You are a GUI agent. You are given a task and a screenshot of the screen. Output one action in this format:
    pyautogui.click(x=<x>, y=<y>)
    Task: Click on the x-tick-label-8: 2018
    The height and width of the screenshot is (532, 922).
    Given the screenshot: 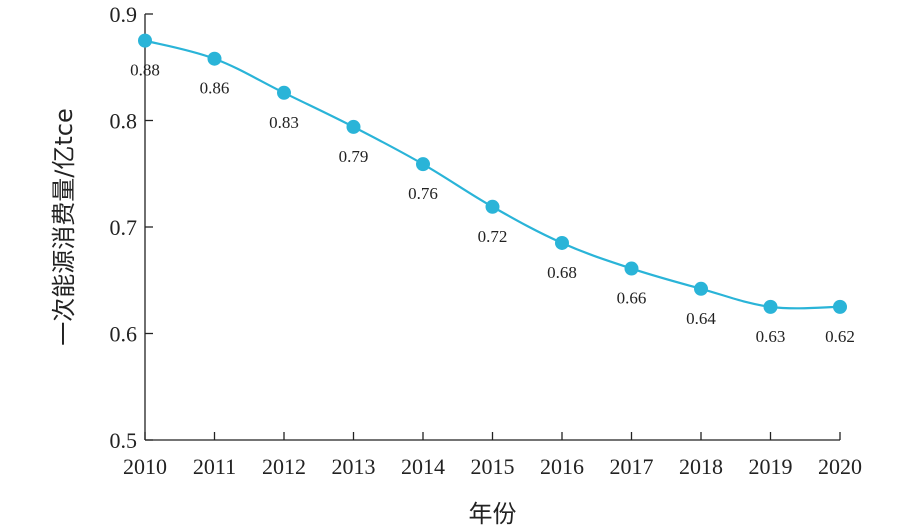 What is the action you would take?
    pyautogui.click(x=701, y=466)
    